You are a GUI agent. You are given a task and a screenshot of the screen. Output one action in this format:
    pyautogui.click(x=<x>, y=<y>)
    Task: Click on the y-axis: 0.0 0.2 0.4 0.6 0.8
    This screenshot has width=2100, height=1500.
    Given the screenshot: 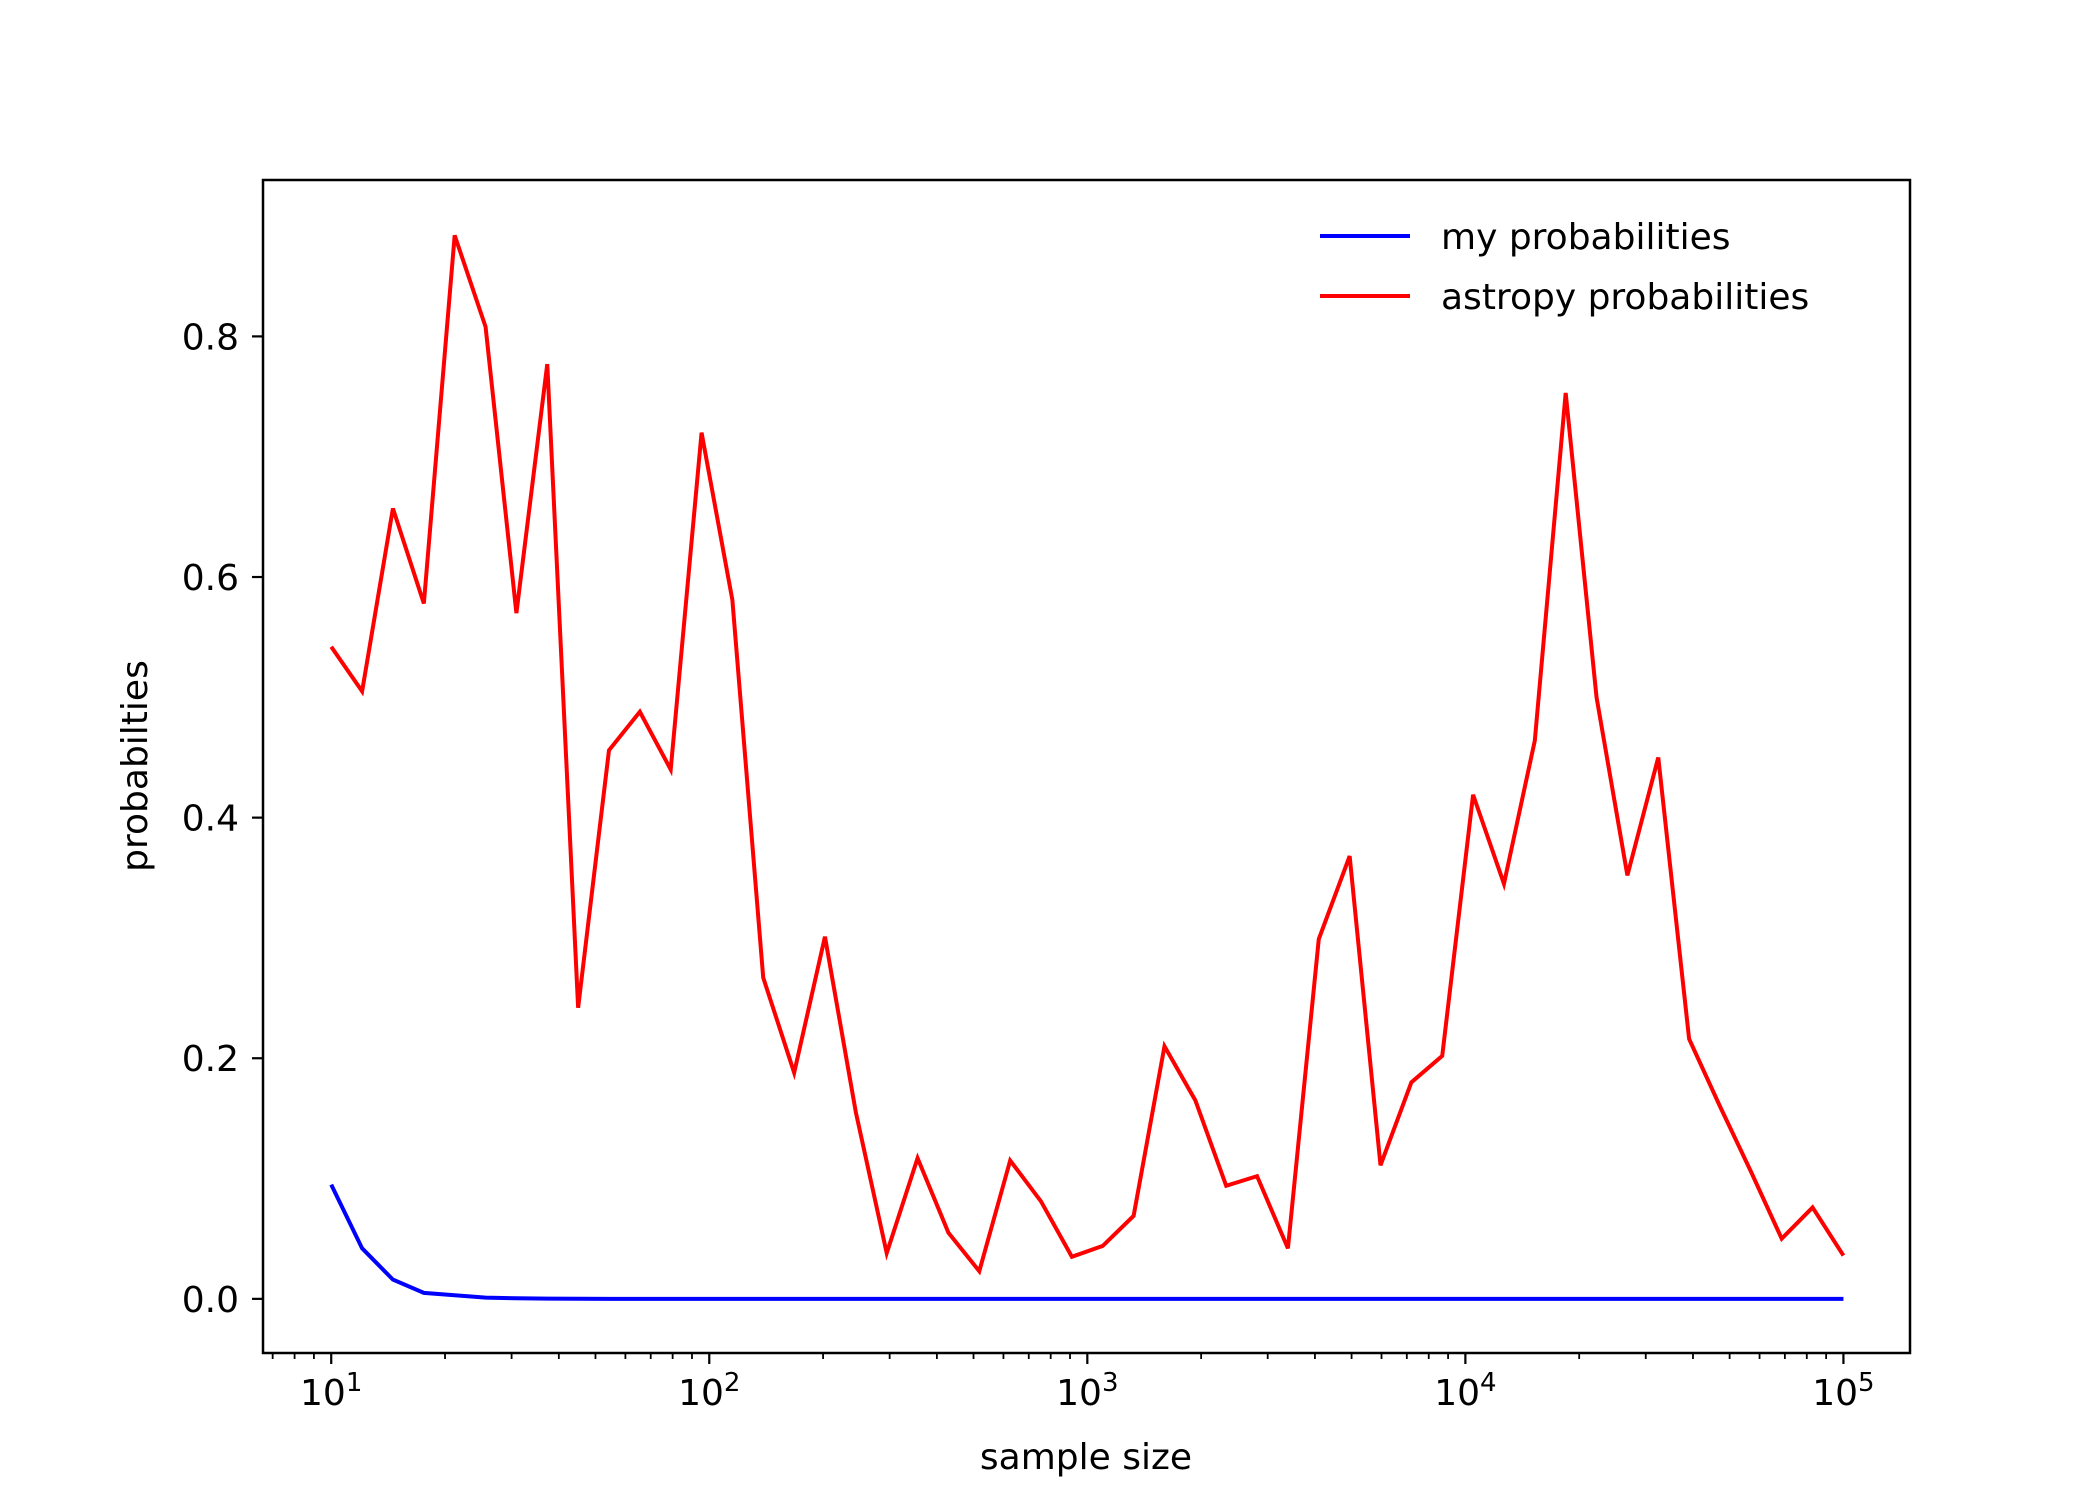 What is the action you would take?
    pyautogui.click(x=222, y=819)
    